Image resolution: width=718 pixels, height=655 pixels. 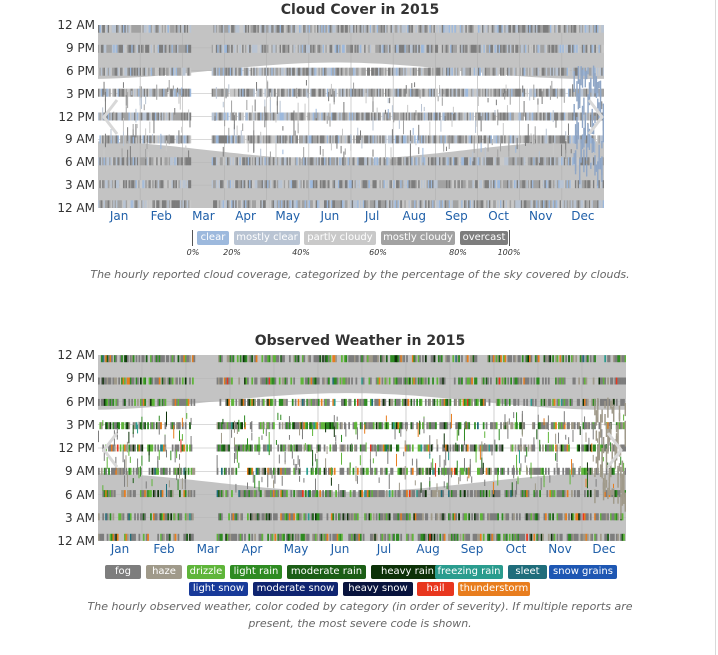 I want to click on cloud-cover-next-arrow-icon, so click(x=595, y=117).